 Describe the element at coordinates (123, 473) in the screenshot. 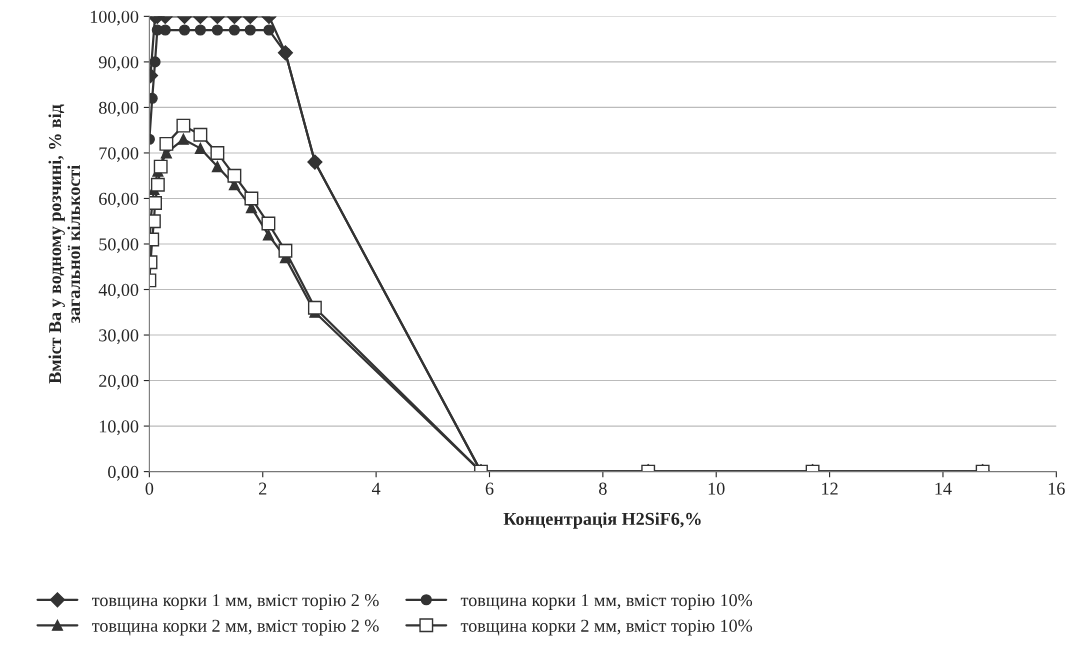

I see `y-tick-label: 0,00` at that location.